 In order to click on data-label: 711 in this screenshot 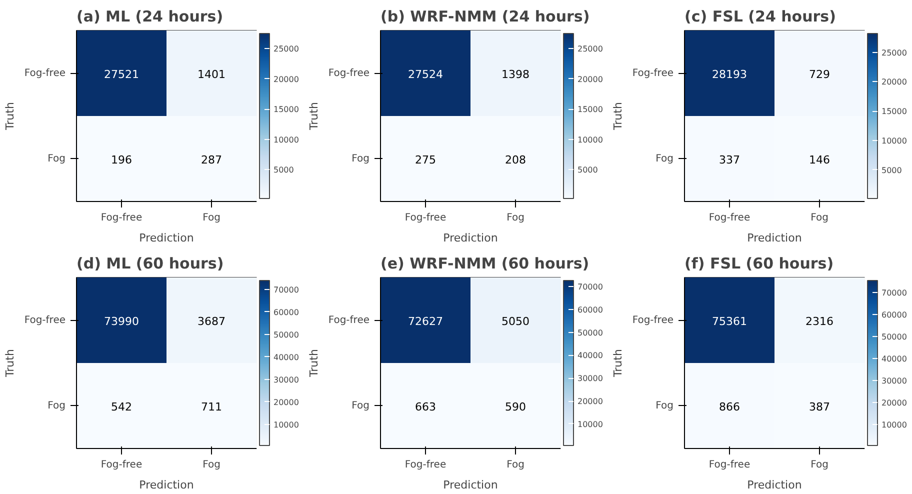, I will do `click(211, 407)`.